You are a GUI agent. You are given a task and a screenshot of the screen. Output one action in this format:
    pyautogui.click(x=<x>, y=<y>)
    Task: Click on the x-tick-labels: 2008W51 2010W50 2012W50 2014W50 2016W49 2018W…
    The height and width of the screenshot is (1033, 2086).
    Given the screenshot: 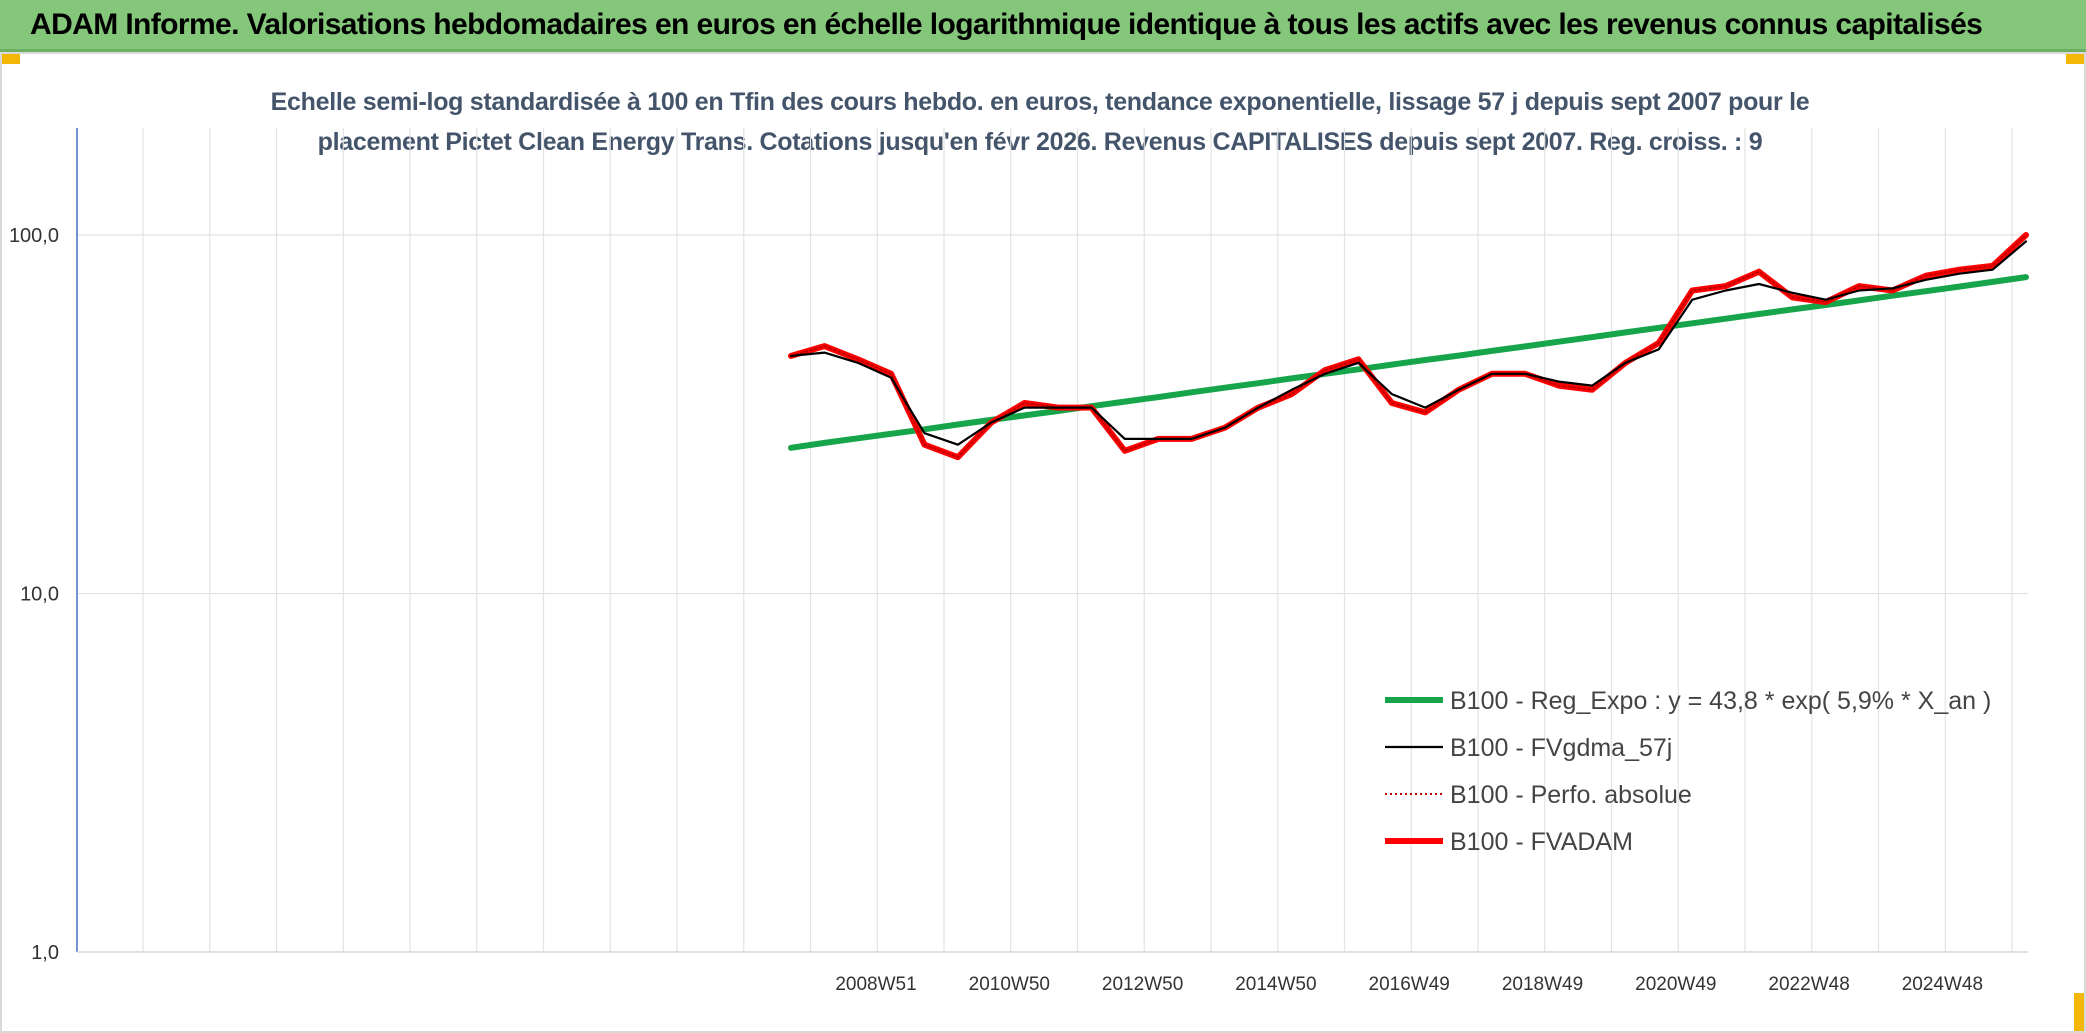 What is the action you would take?
    pyautogui.click(x=1409, y=984)
    